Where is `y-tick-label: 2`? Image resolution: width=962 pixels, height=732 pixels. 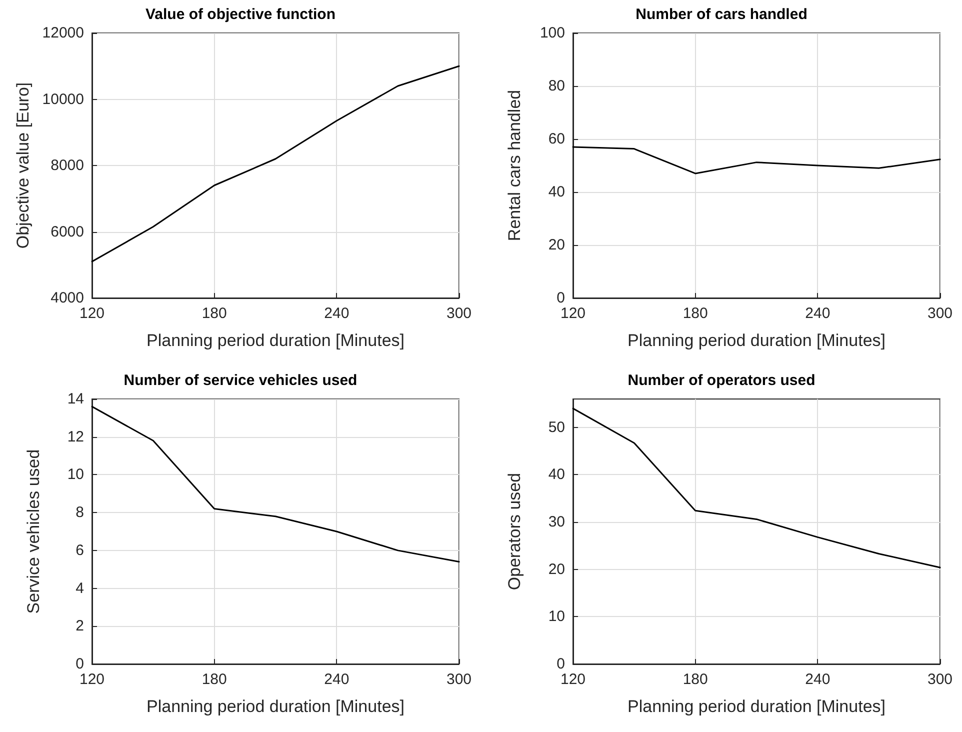 y-tick-label: 2 is located at coordinates (80, 626).